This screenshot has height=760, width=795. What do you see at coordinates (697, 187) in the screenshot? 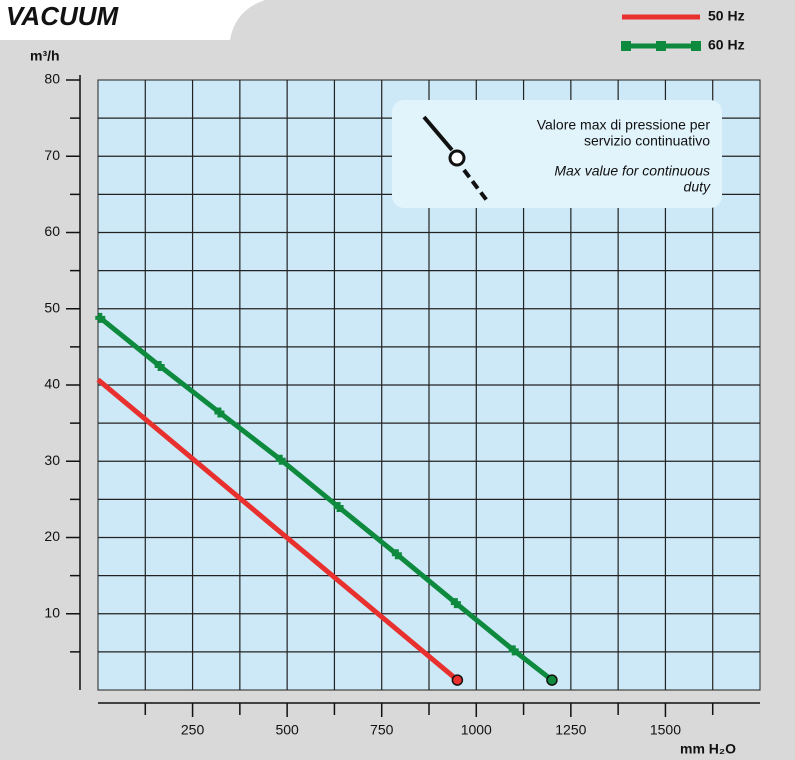
I see `annotation-text: duty` at bounding box center [697, 187].